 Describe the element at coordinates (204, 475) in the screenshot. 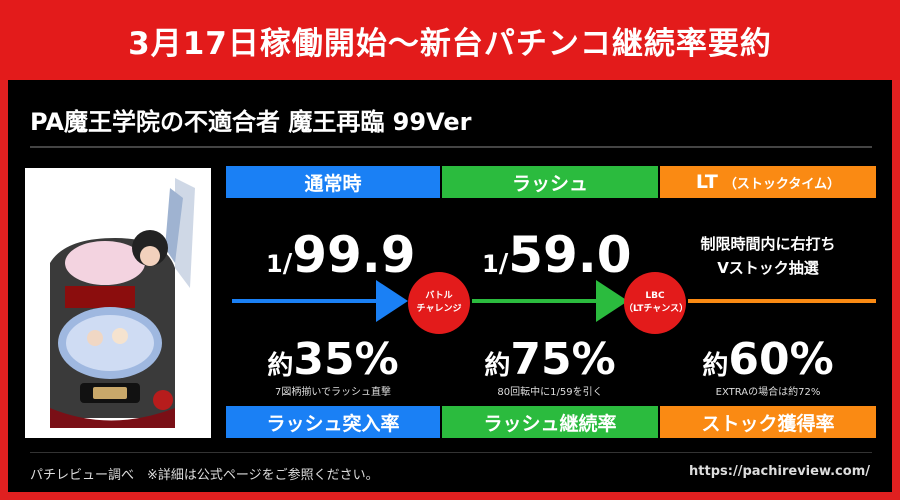

I see `source-note: パチレビュー調べ ※詳細は公式ページをご参照ください。` at that location.